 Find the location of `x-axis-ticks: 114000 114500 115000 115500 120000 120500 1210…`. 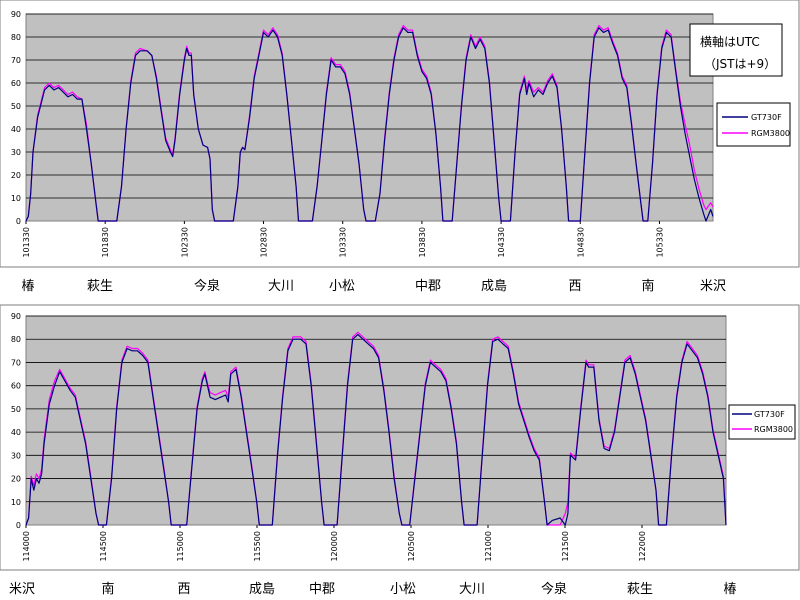

x-axis-ticks: 114000 114500 115000 115500 120000 120500 1210… is located at coordinates (334, 543).